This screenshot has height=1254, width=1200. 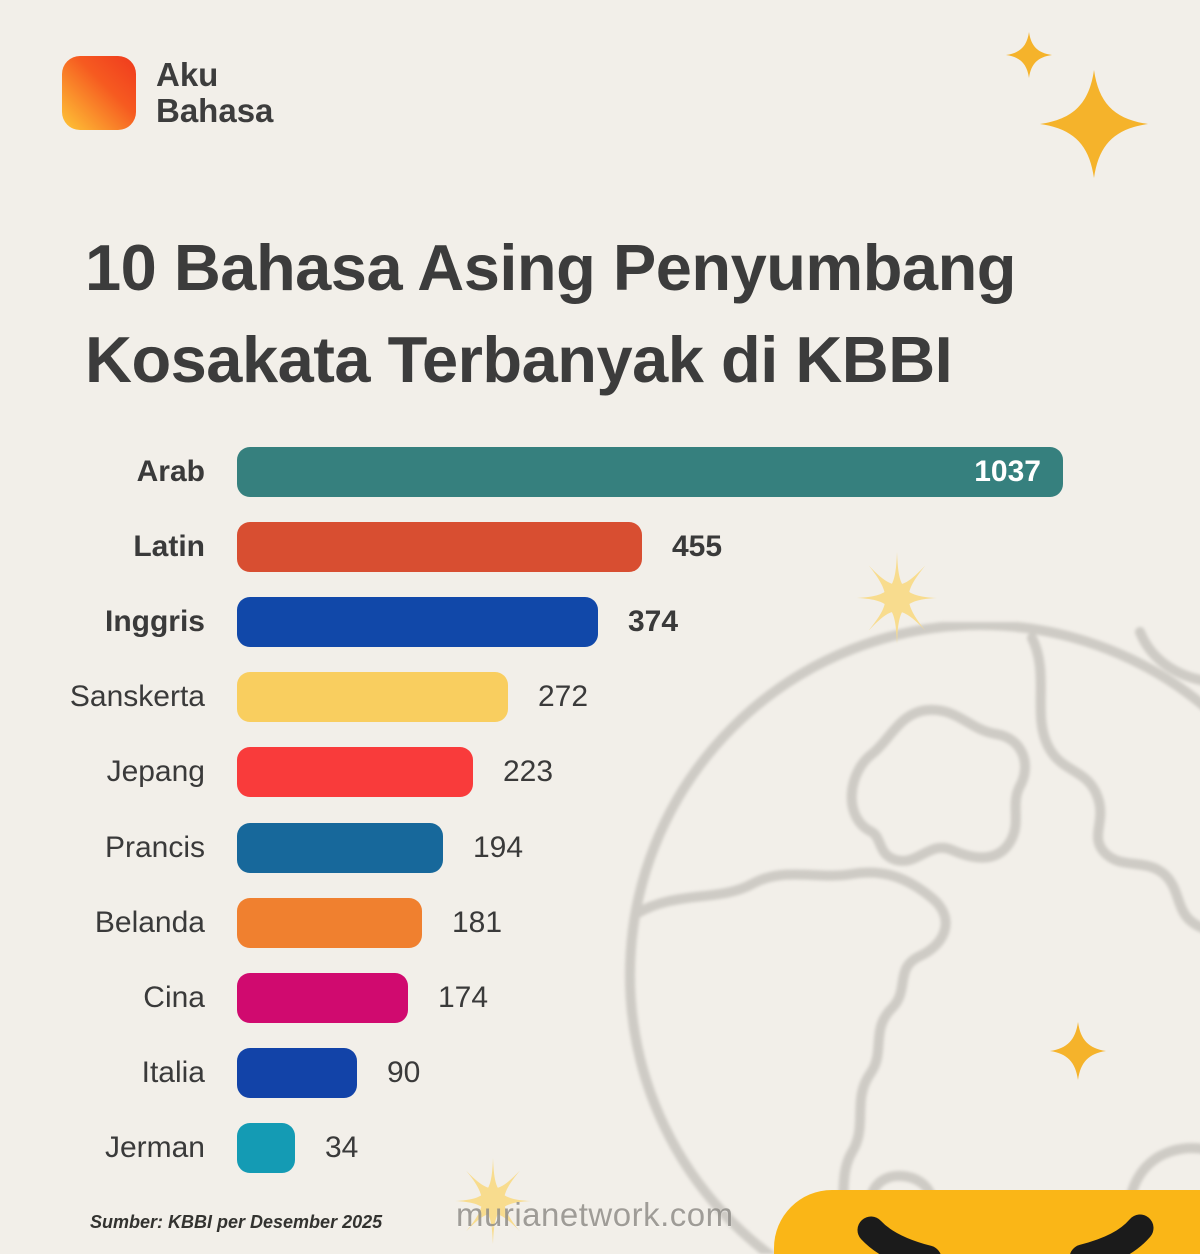 What do you see at coordinates (137, 696) in the screenshot?
I see `row-label: Sanskerta` at bounding box center [137, 696].